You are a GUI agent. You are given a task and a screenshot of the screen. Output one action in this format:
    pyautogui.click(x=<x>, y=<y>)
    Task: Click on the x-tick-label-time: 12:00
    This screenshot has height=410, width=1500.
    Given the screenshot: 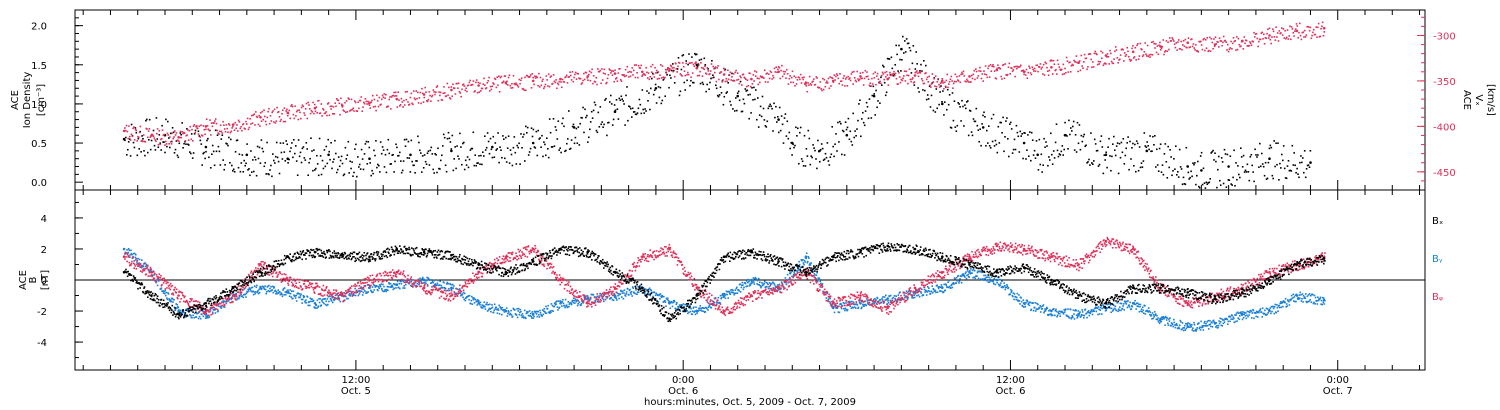 What is the action you would take?
    pyautogui.click(x=355, y=380)
    